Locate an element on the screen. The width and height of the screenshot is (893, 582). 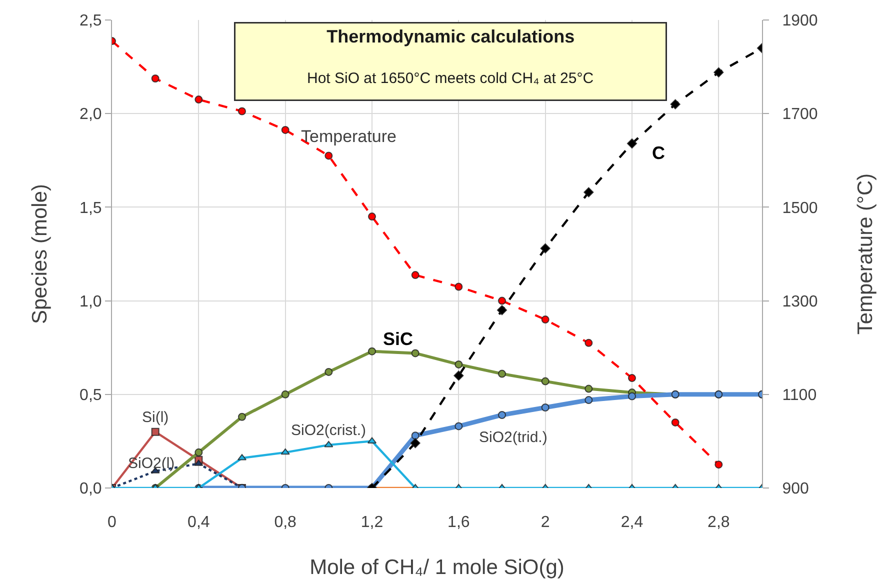
chart-title: Thermodynamic calculations is located at coordinates (450, 36).